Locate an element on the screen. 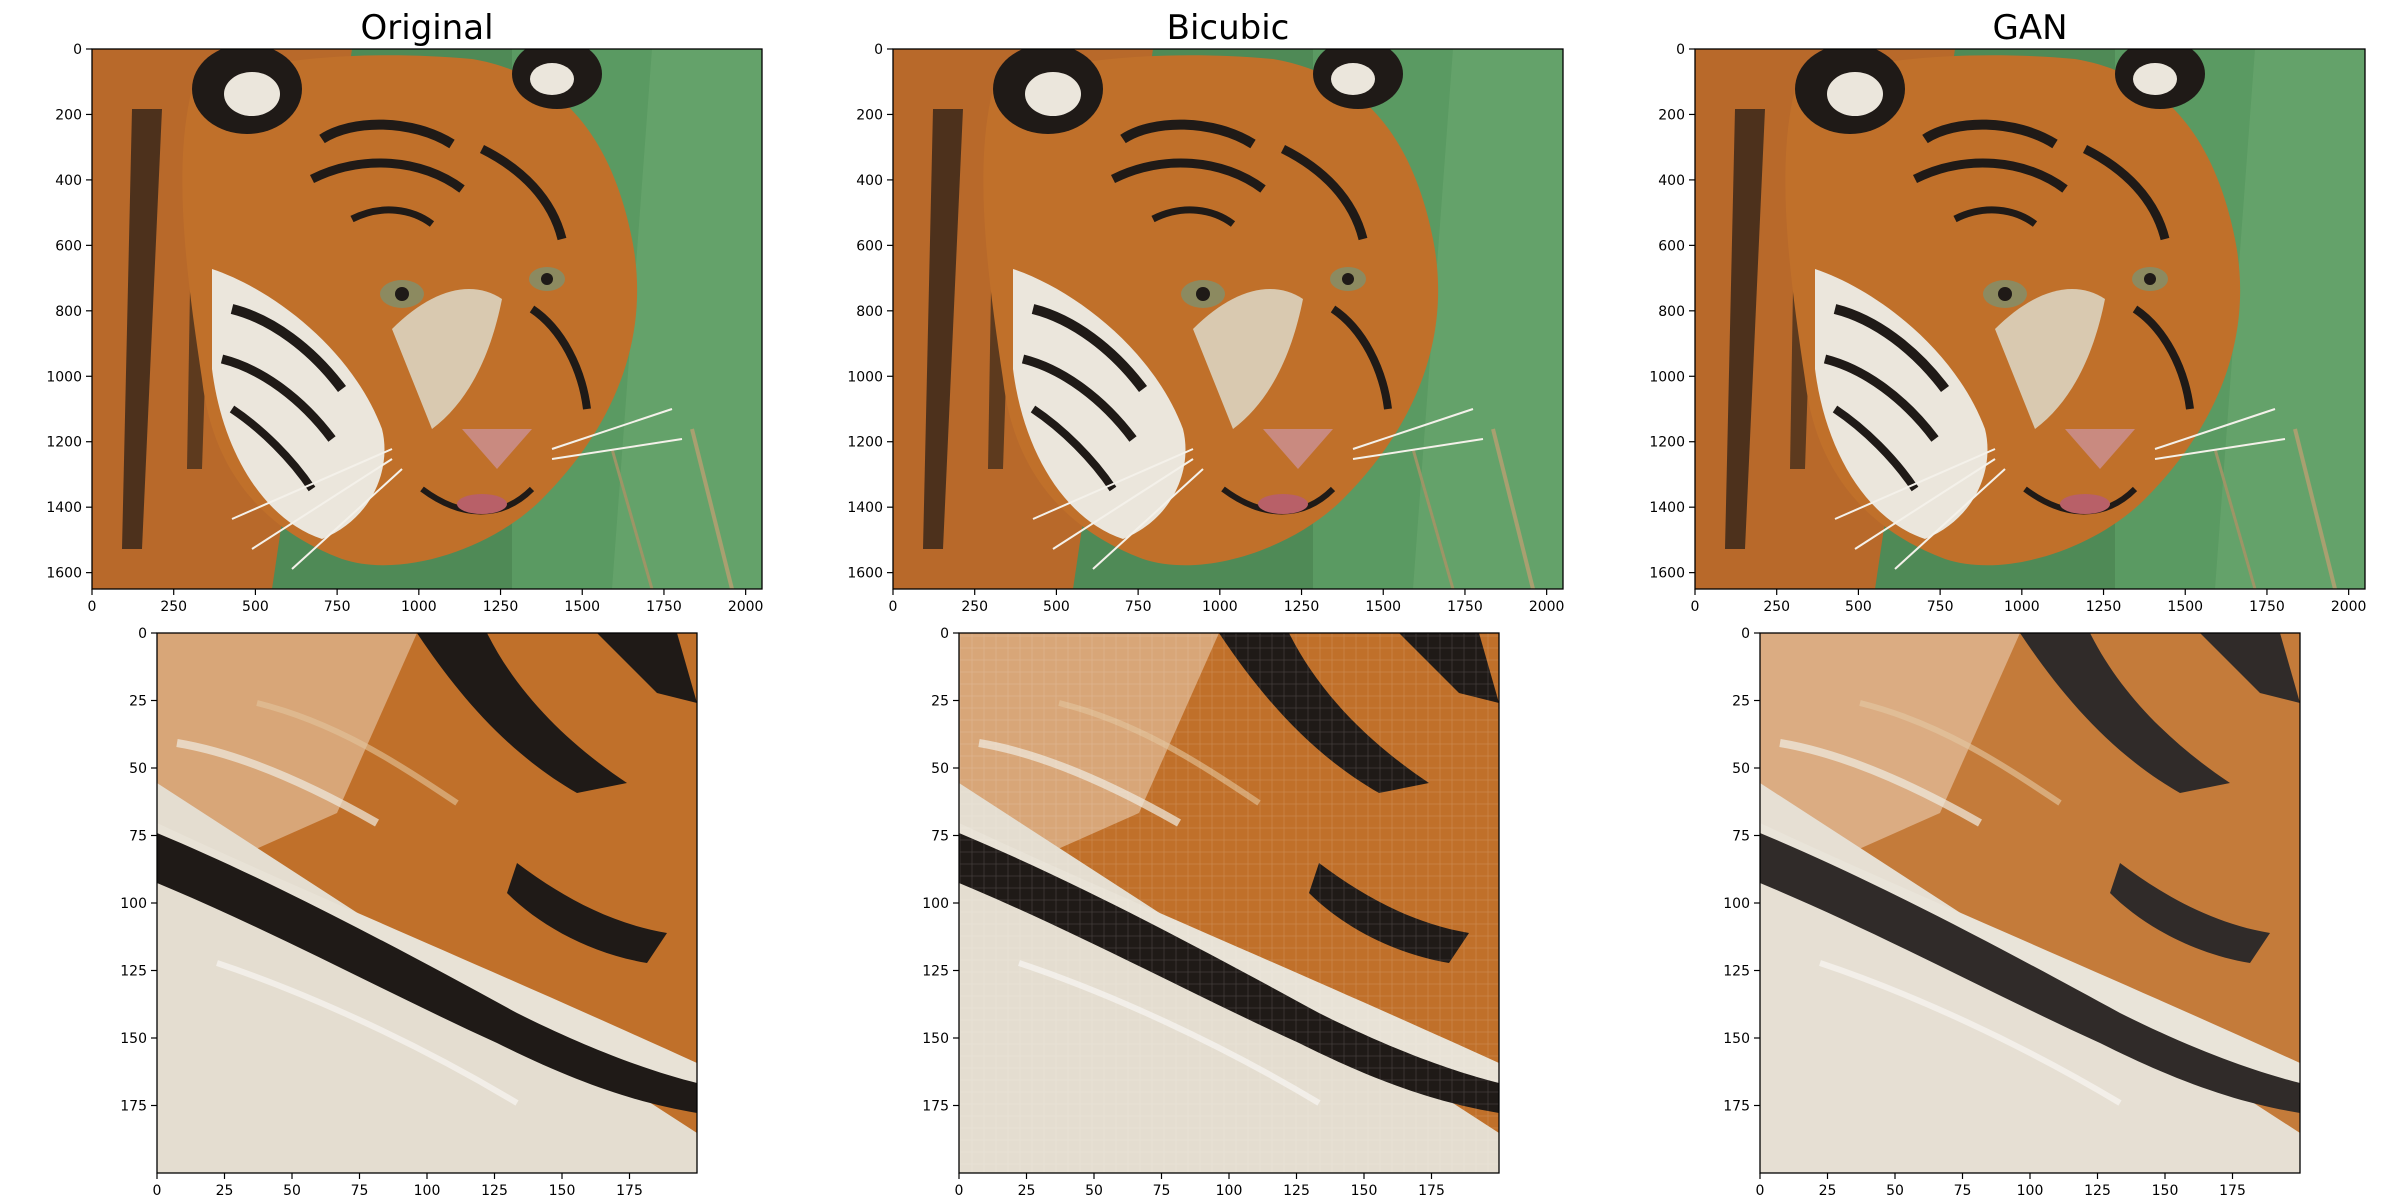 This screenshot has width=2400, height=1200. panel-title: GAN is located at coordinates (2029, 28).